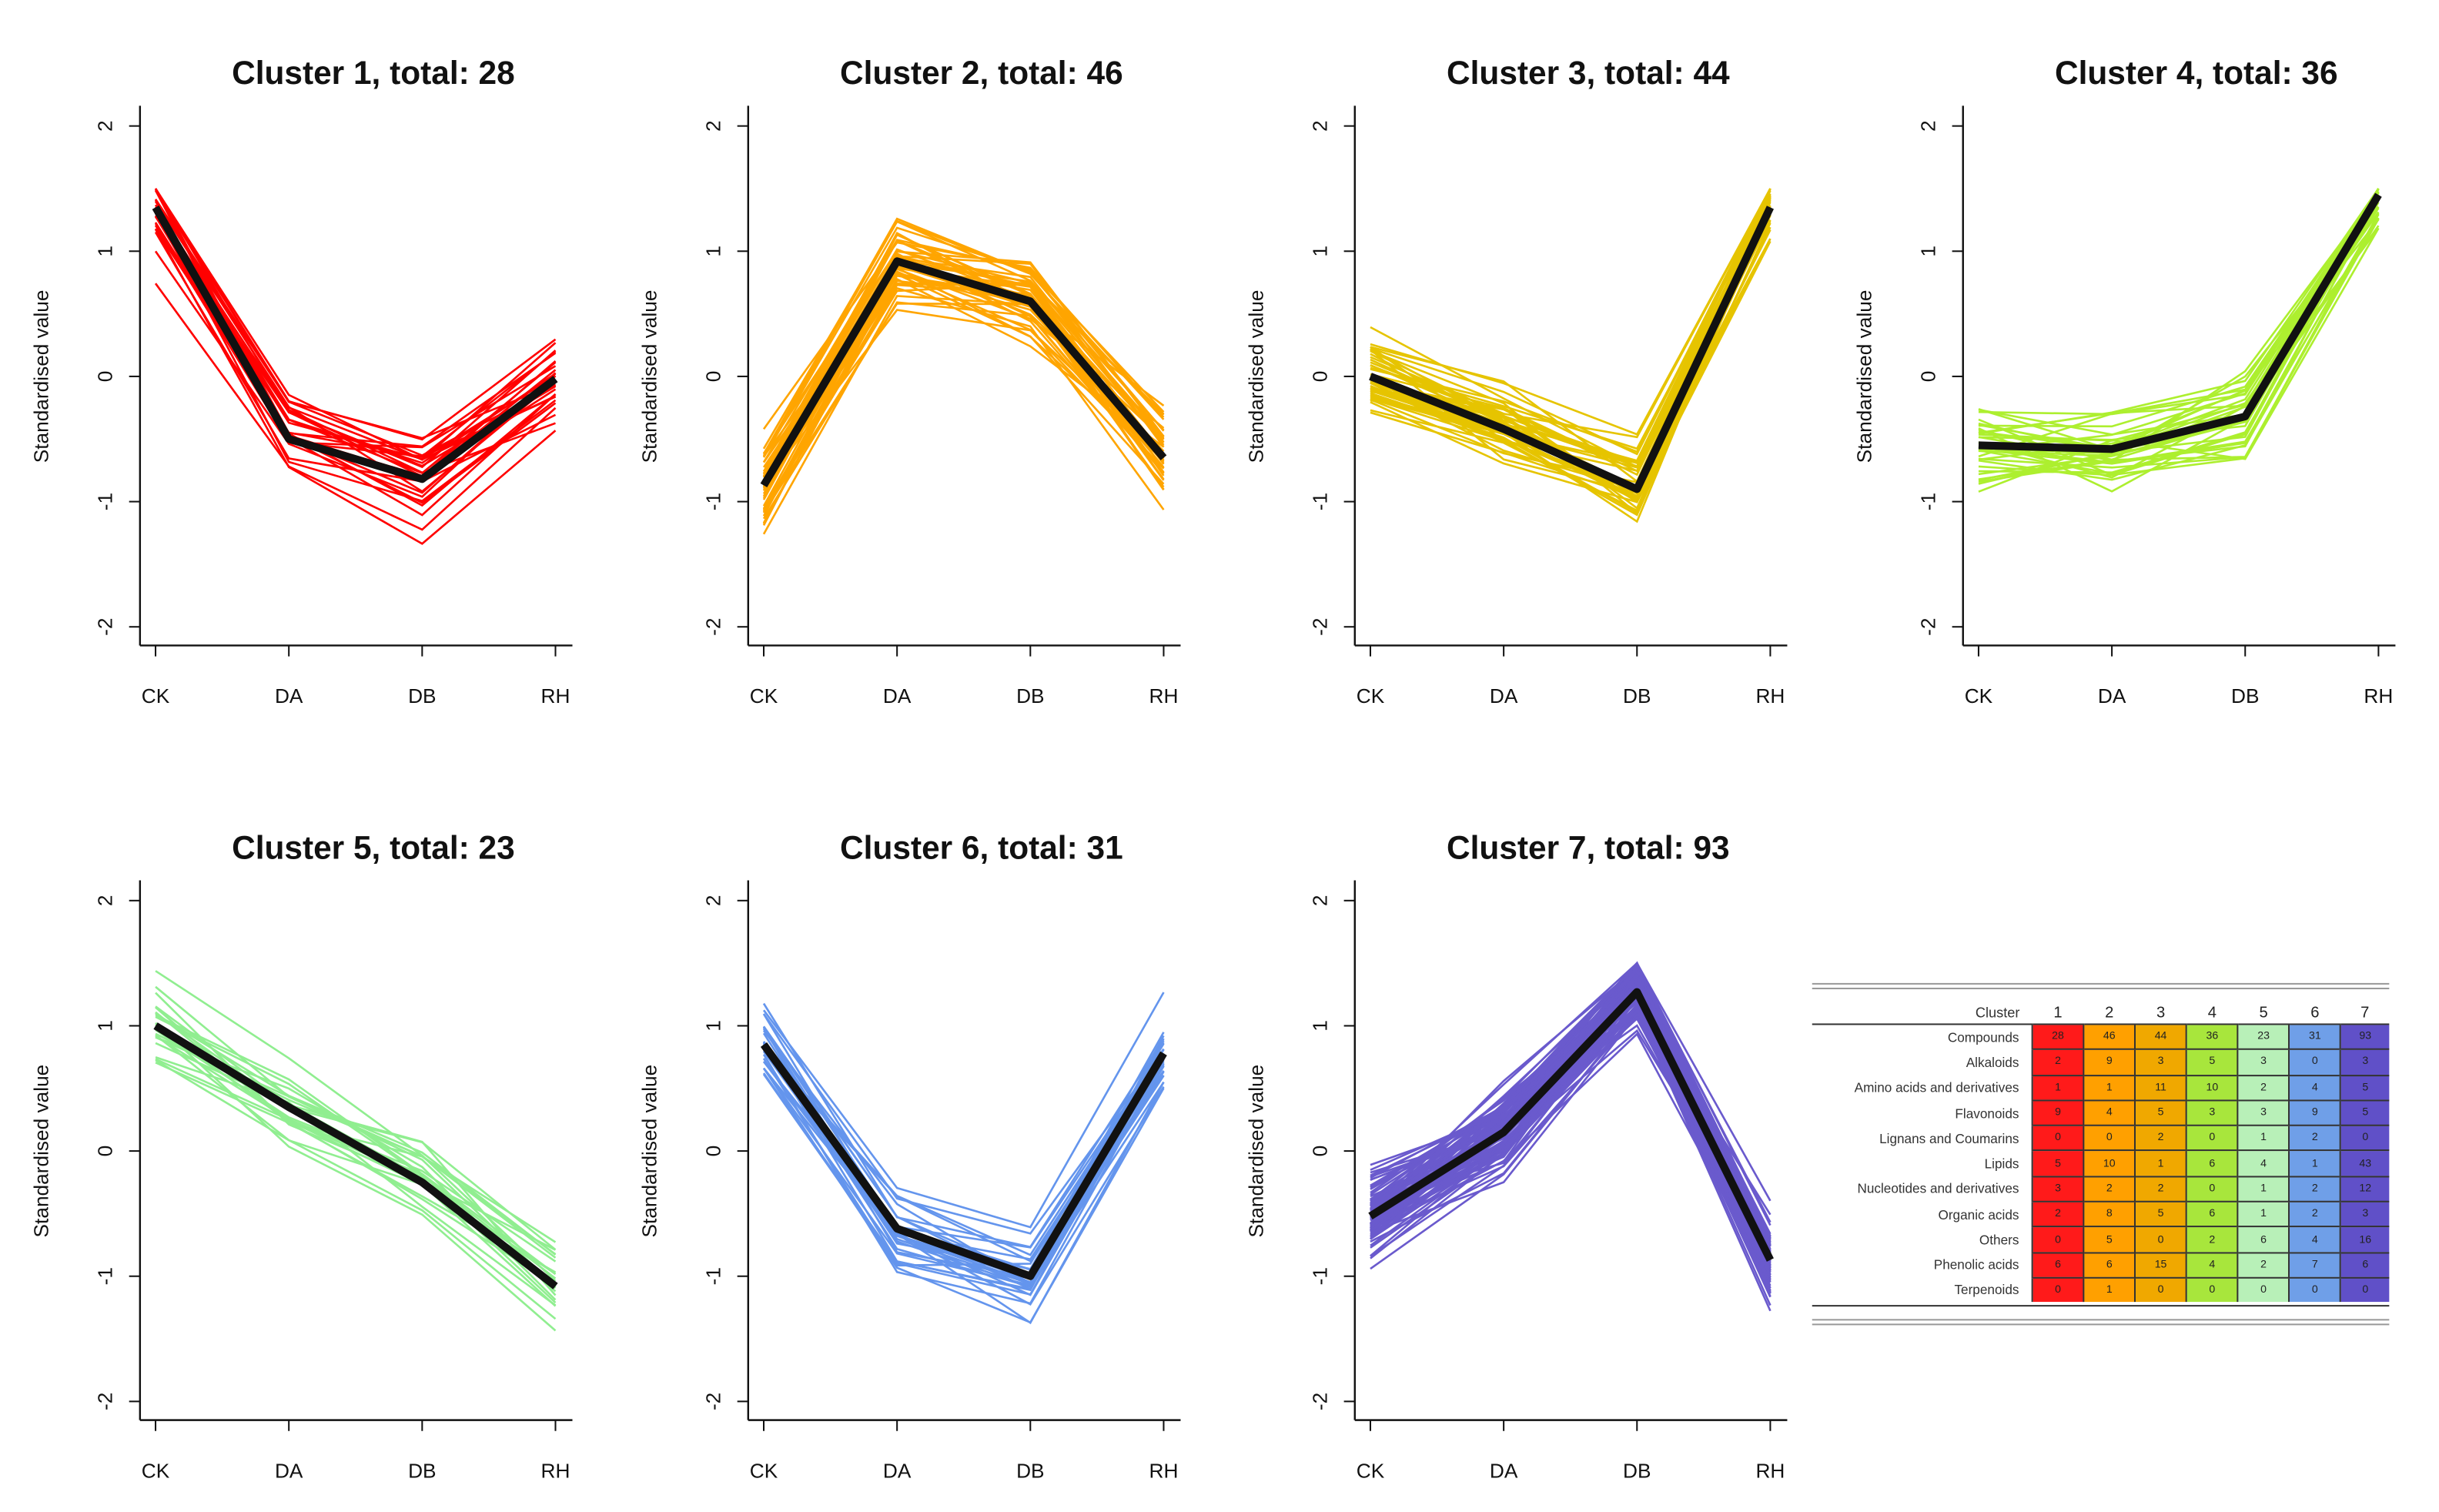 Image resolution: width=2439 pixels, height=1512 pixels. I want to click on table-row: Alkaloids 2 9 3 5 3 0 3, so click(2101, 1062).